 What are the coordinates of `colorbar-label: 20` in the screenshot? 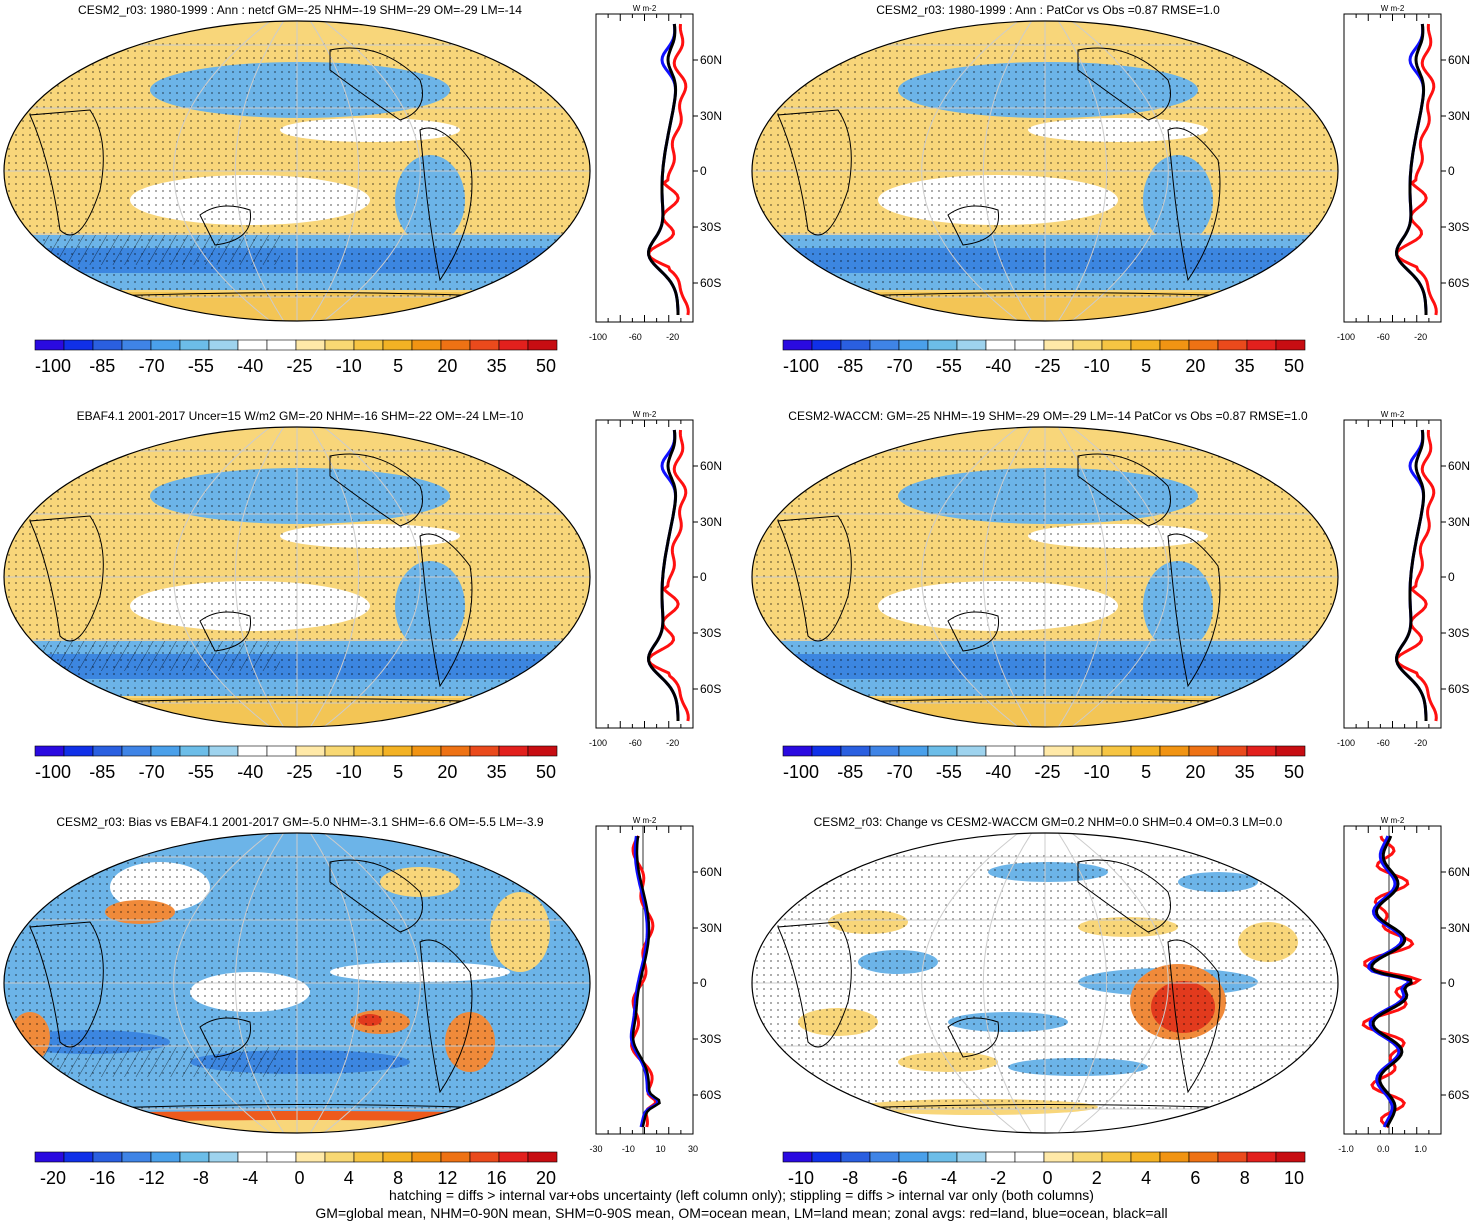 It's located at (447, 772).